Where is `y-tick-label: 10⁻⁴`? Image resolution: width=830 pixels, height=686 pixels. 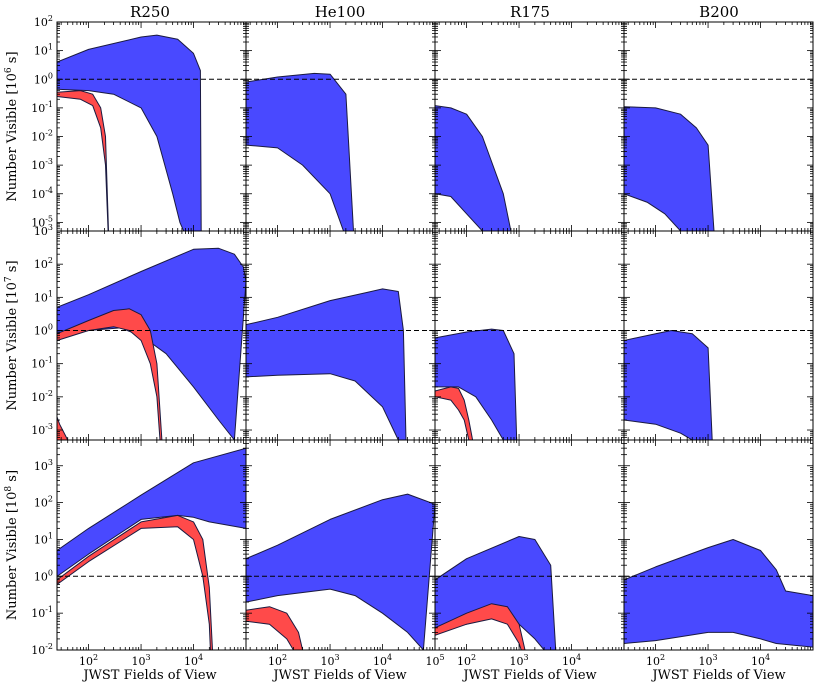 y-tick-label: 10⁻⁴ is located at coordinates (42, 193).